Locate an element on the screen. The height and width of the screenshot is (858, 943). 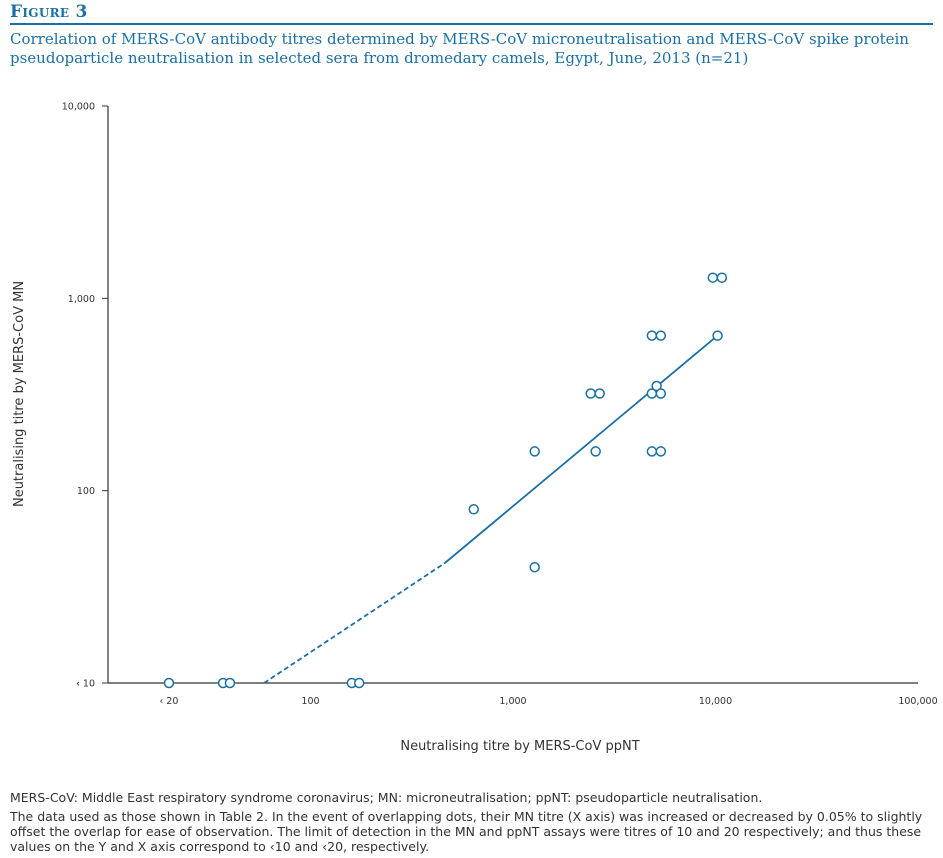
x-tick-label: 10,000 is located at coordinates (715, 701).